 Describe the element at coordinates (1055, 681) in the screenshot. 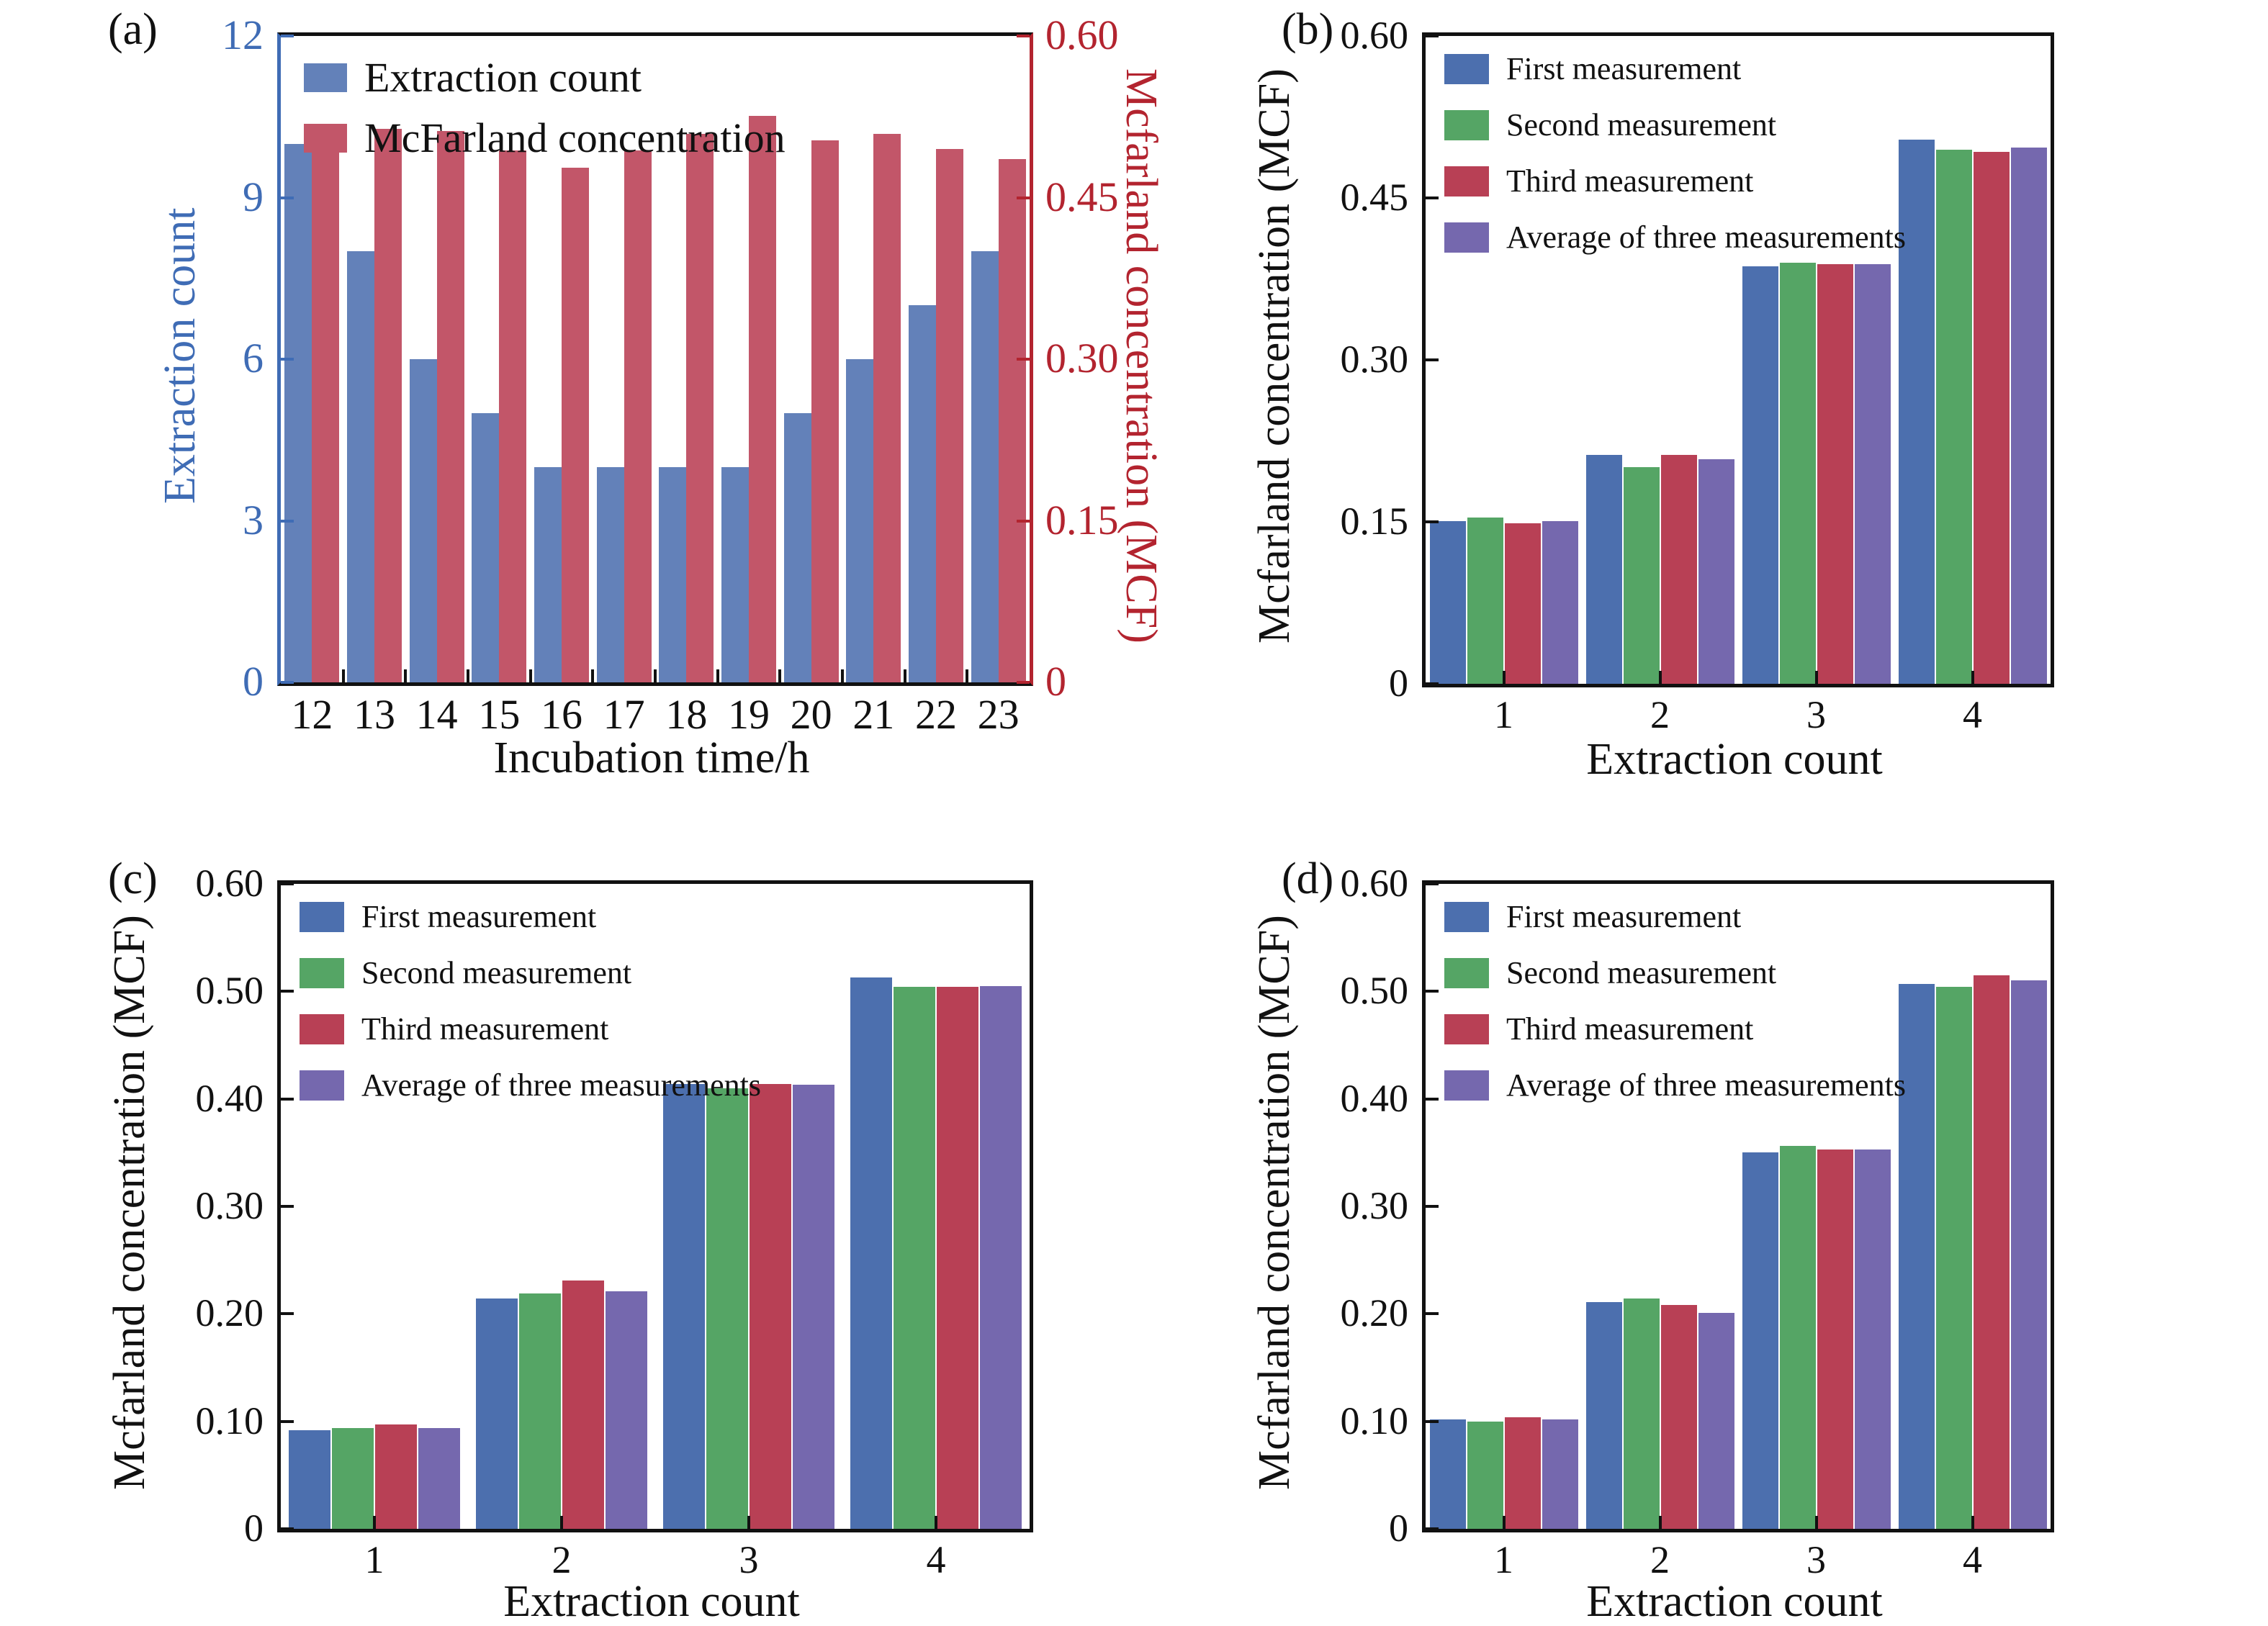

I see `right-y-axis-tick-label: 0` at that location.